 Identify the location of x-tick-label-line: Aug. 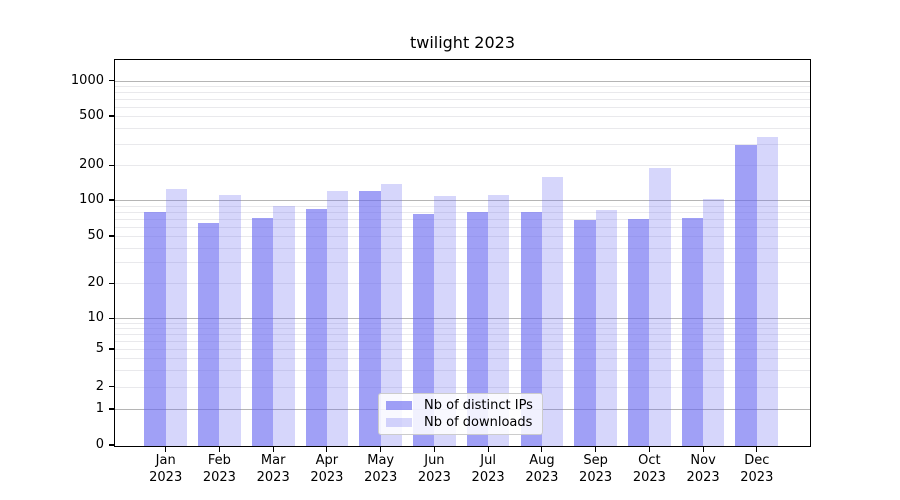
(542, 460).